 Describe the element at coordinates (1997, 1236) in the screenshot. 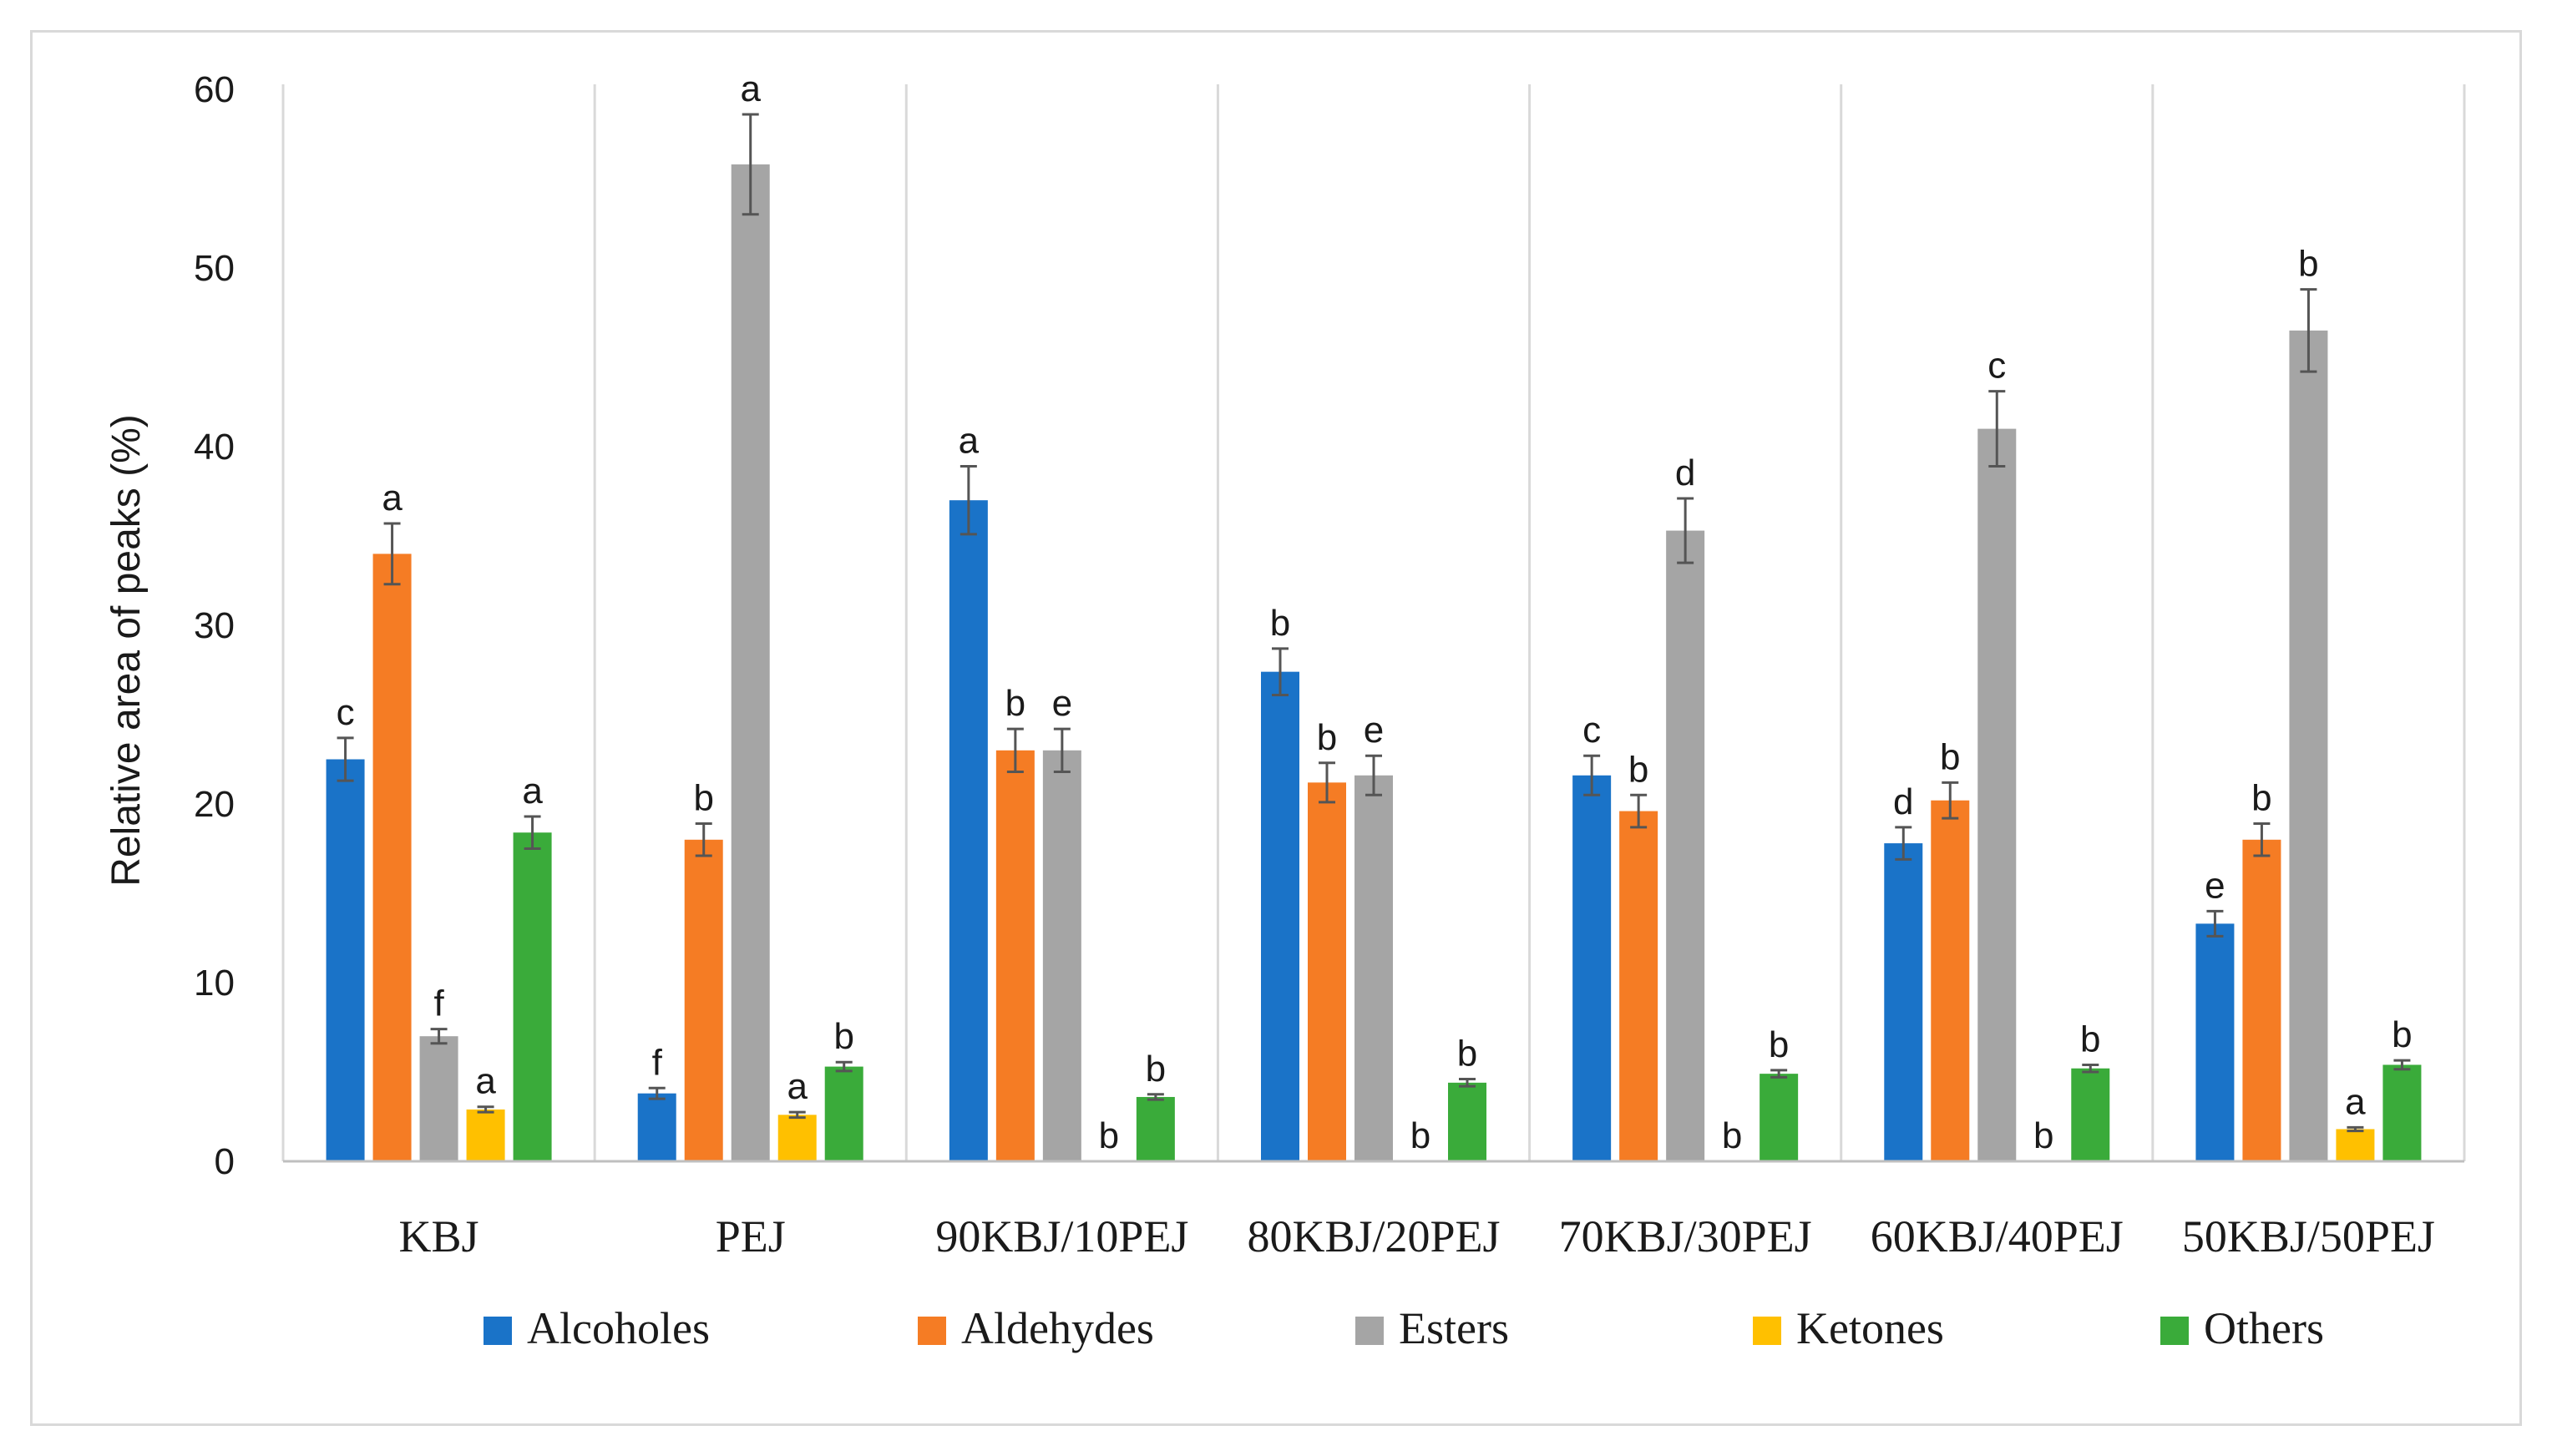

I see `x-category-label: 60KBJ/40PEJ` at that location.